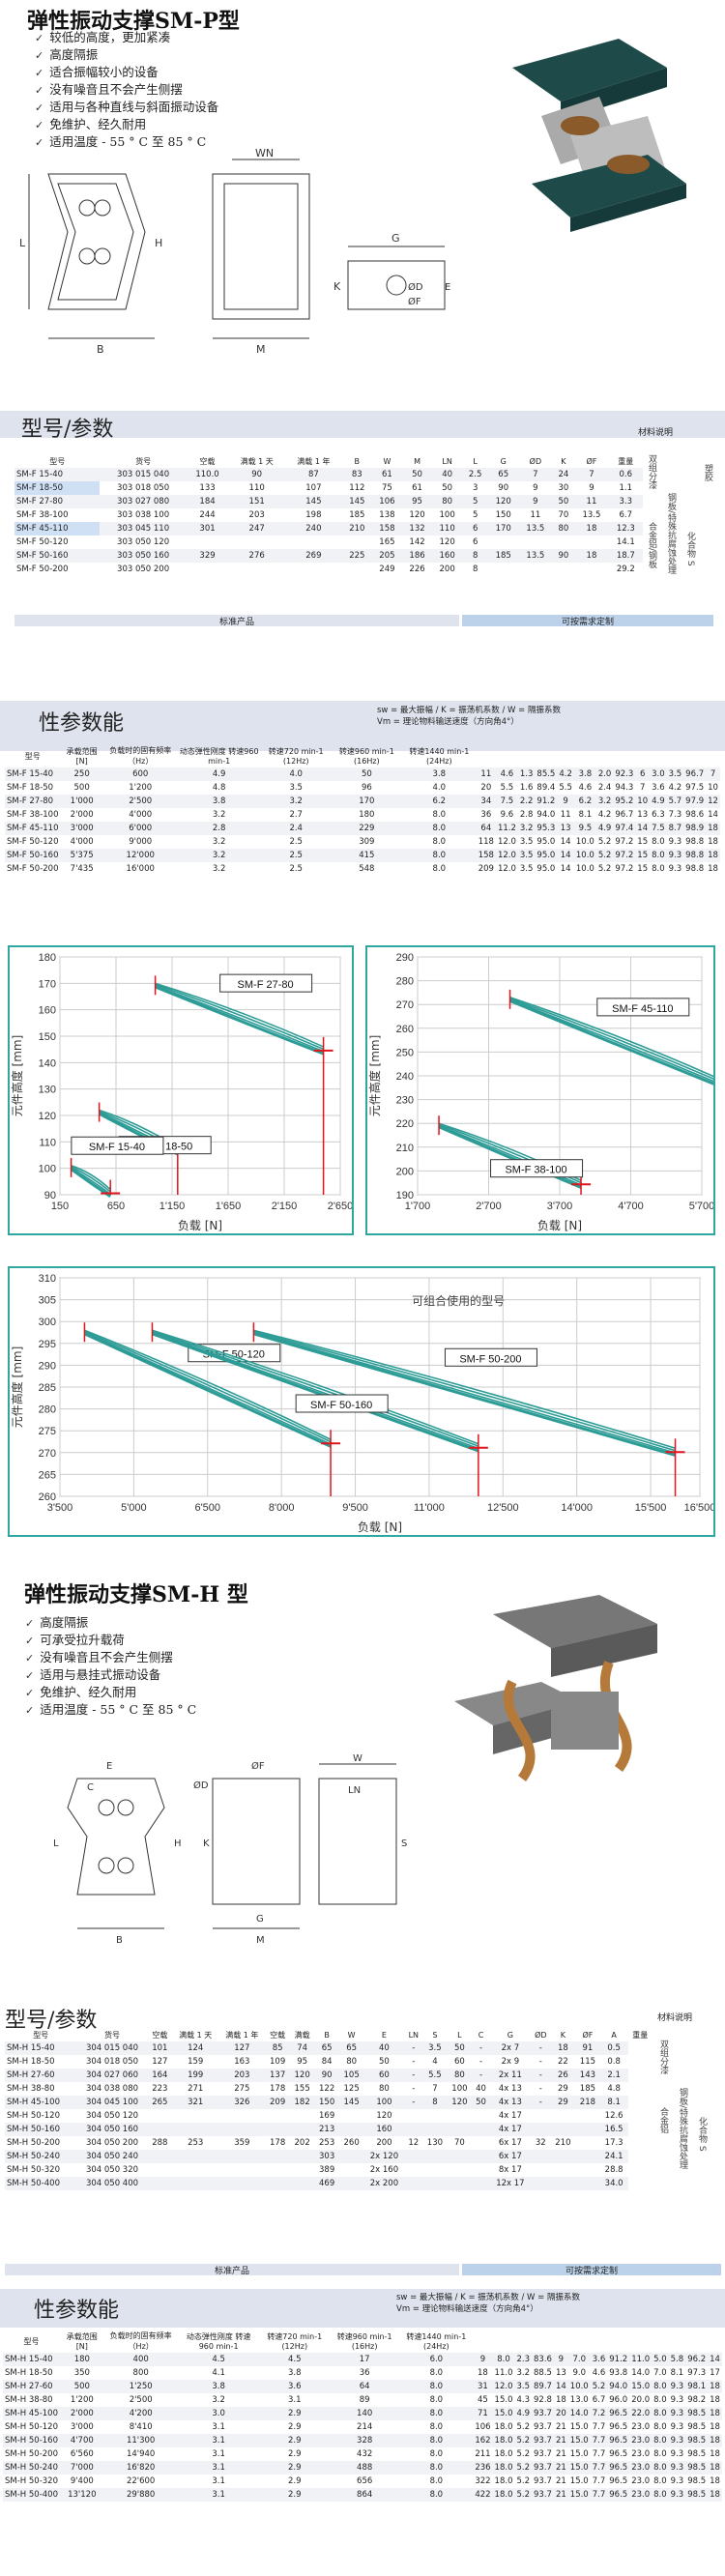 This screenshot has width=725, height=2576. Describe the element at coordinates (577, 1508) in the screenshot. I see `x-tick-label: 14'000` at that location.